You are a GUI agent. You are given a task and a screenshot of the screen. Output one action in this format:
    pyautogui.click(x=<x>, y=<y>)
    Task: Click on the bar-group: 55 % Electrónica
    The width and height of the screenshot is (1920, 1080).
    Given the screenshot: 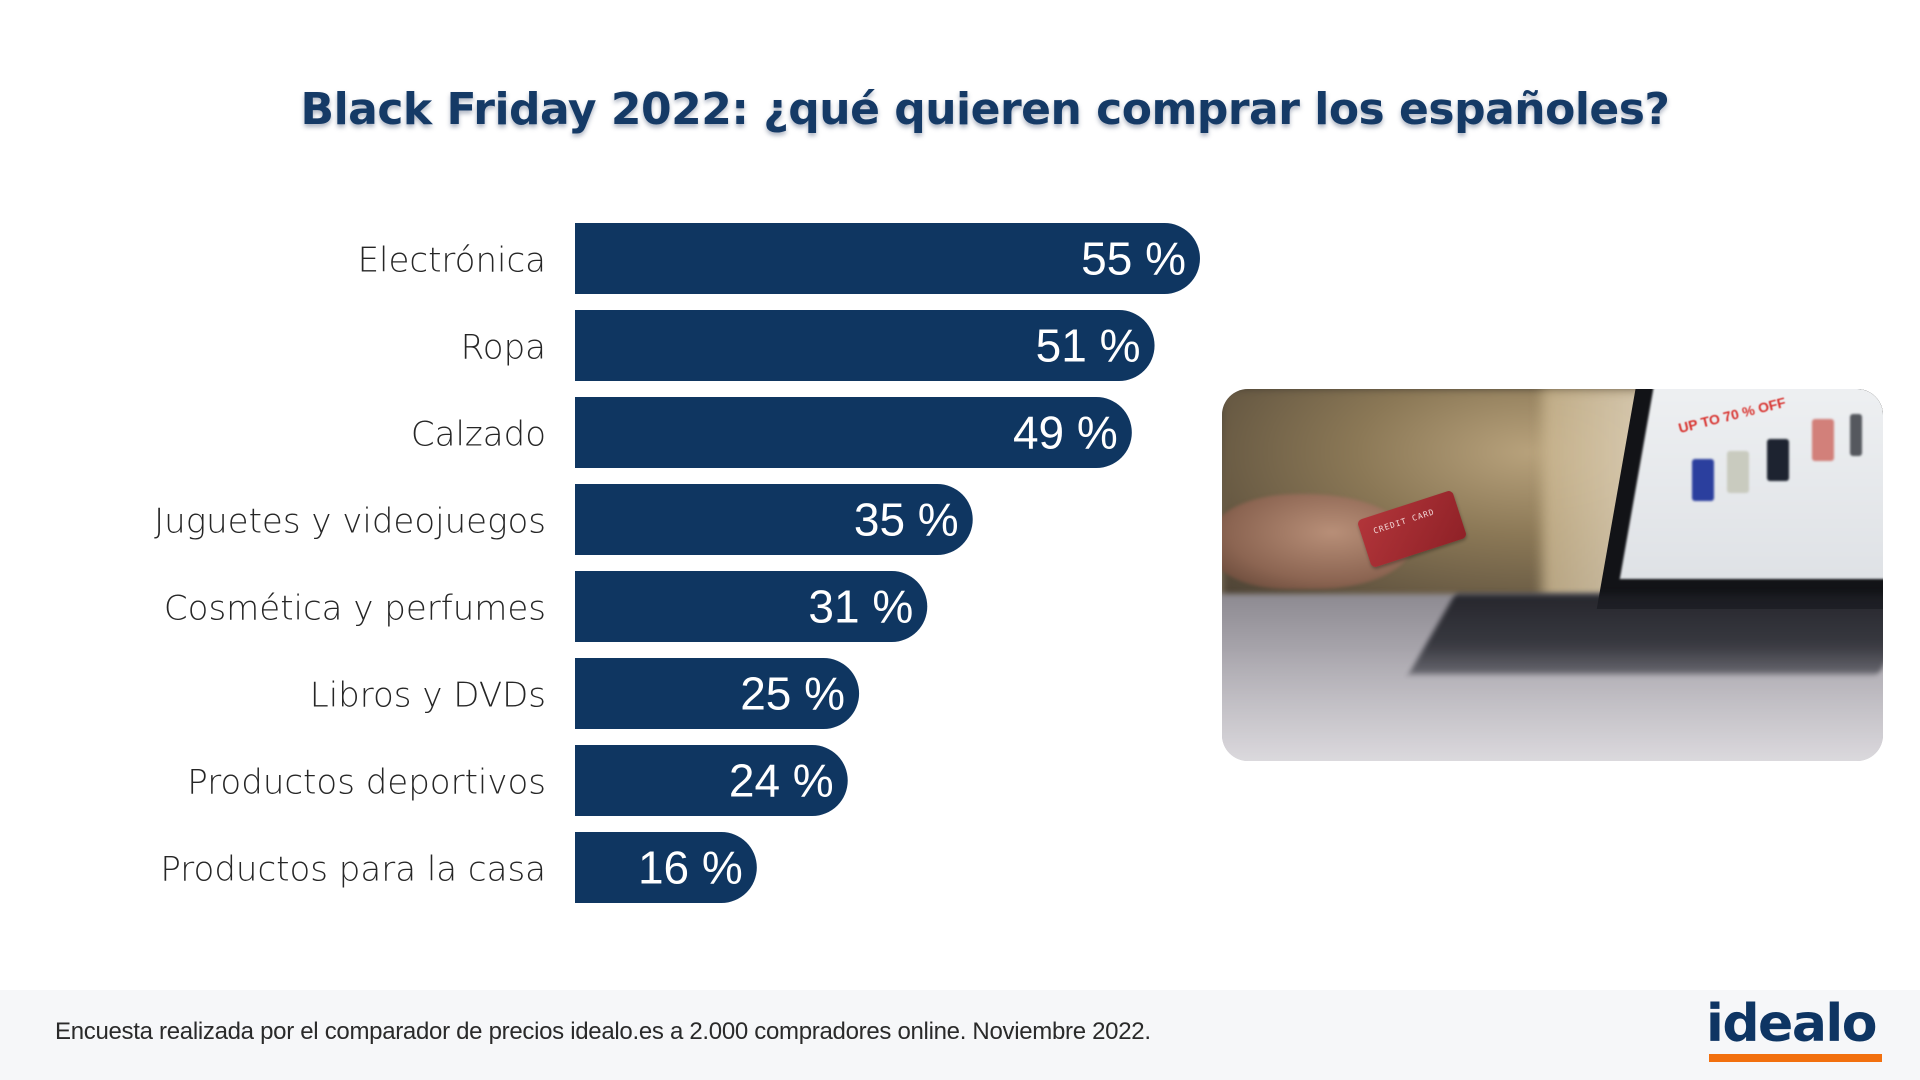 What is the action you would take?
    pyautogui.click(x=779, y=258)
    